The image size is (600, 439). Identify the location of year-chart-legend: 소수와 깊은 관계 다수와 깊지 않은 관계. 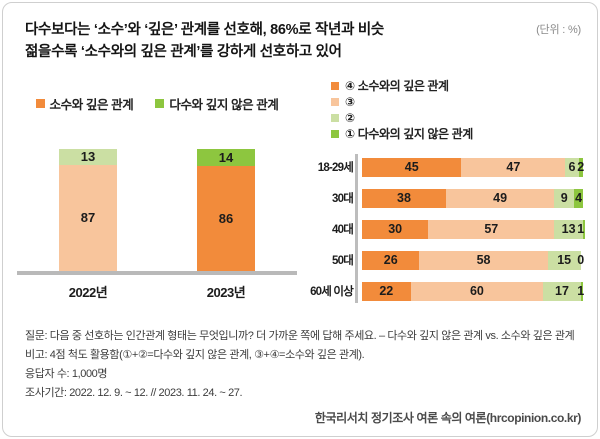
(157, 103).